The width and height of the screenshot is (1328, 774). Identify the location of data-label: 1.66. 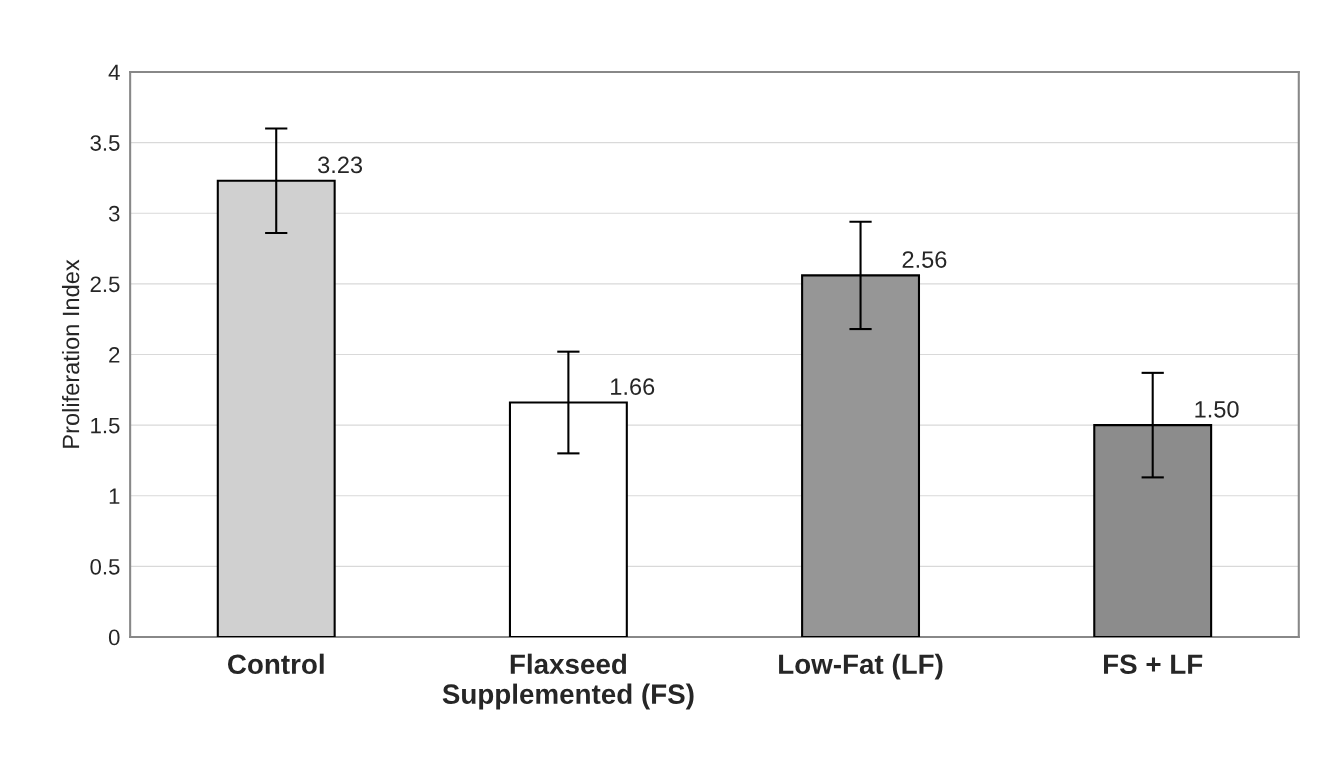
(633, 387).